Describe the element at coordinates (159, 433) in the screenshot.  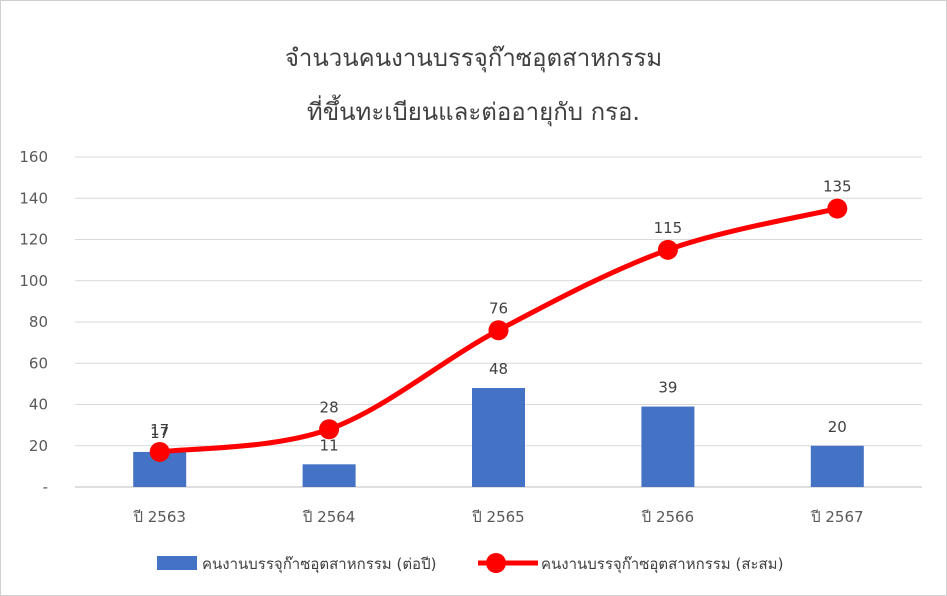
I see `bar-data-label: 17` at that location.